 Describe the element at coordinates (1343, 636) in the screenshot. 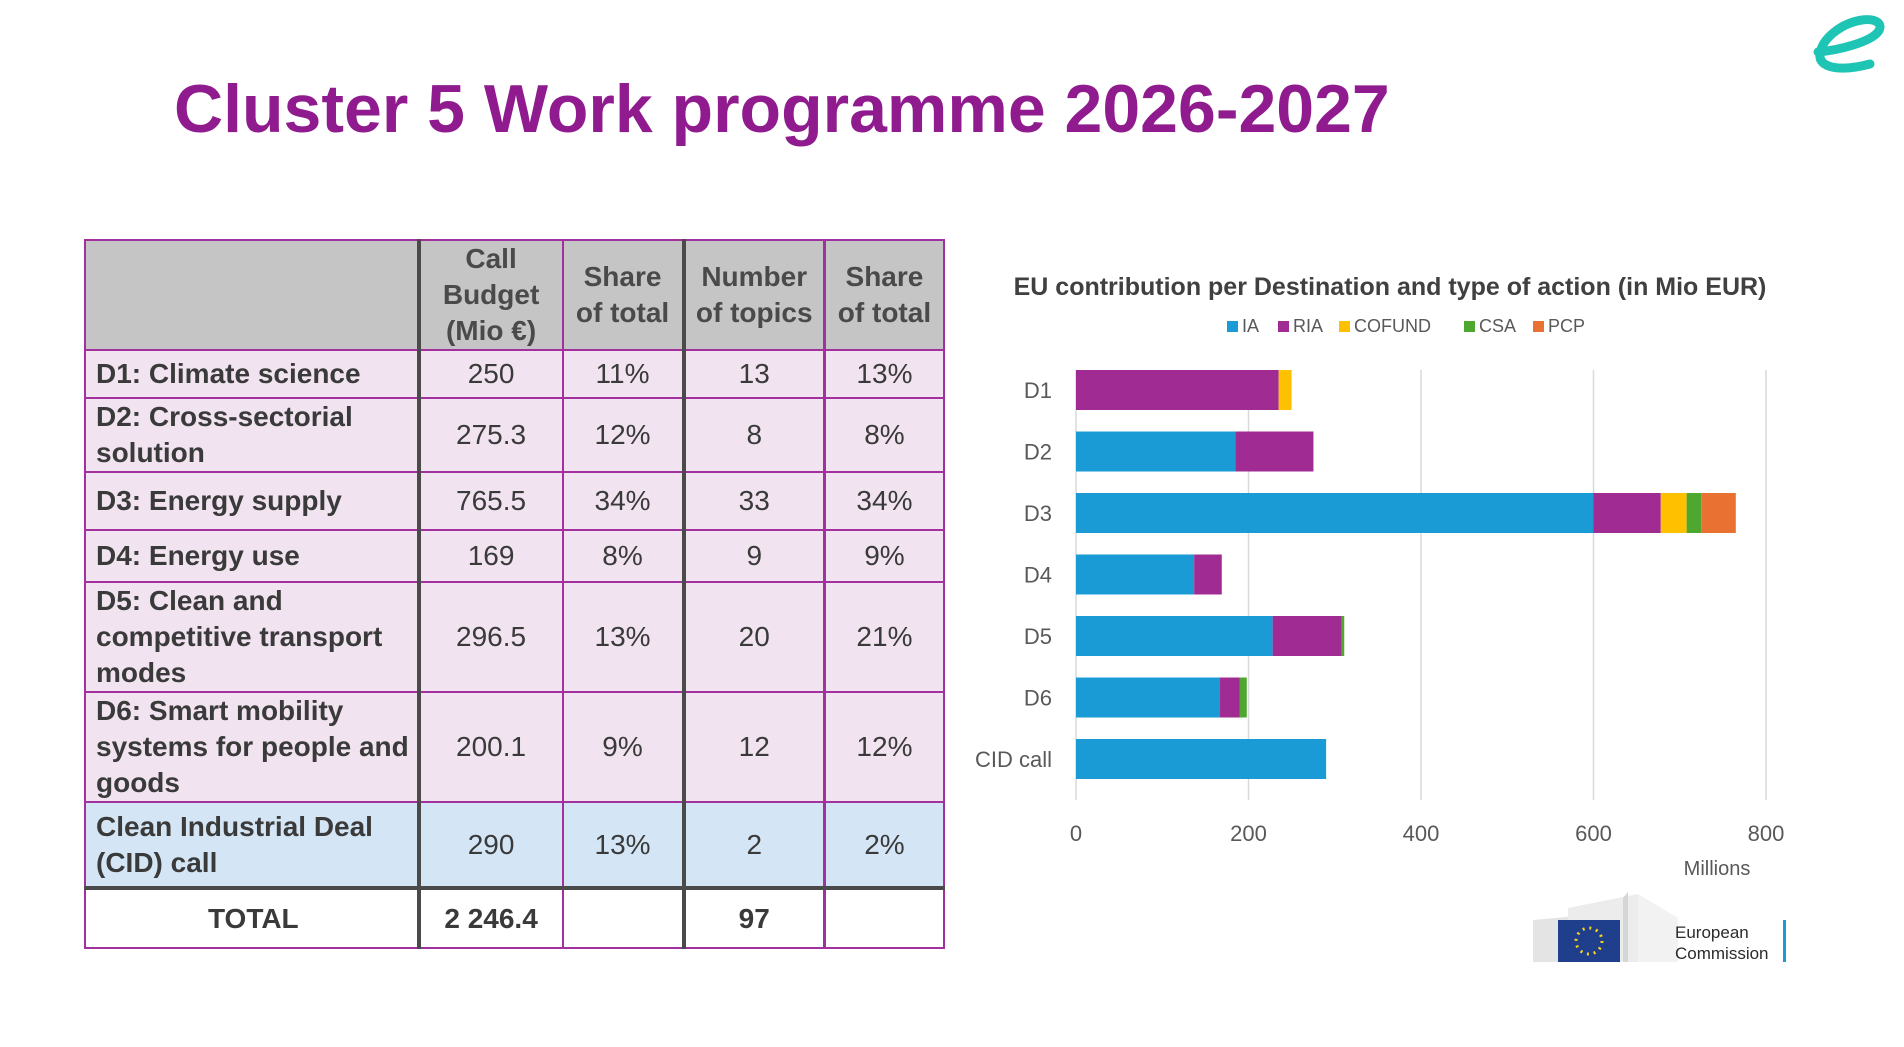

I see `bar-d5-csa` at that location.